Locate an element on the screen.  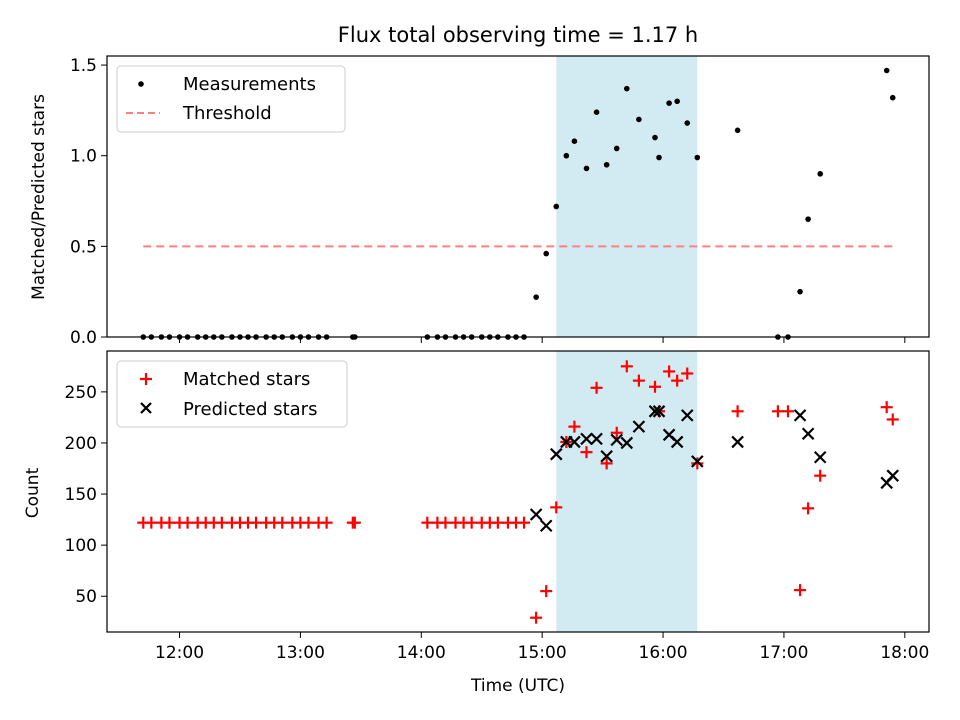
y-tick-label: 1.5 is located at coordinates (83, 66).